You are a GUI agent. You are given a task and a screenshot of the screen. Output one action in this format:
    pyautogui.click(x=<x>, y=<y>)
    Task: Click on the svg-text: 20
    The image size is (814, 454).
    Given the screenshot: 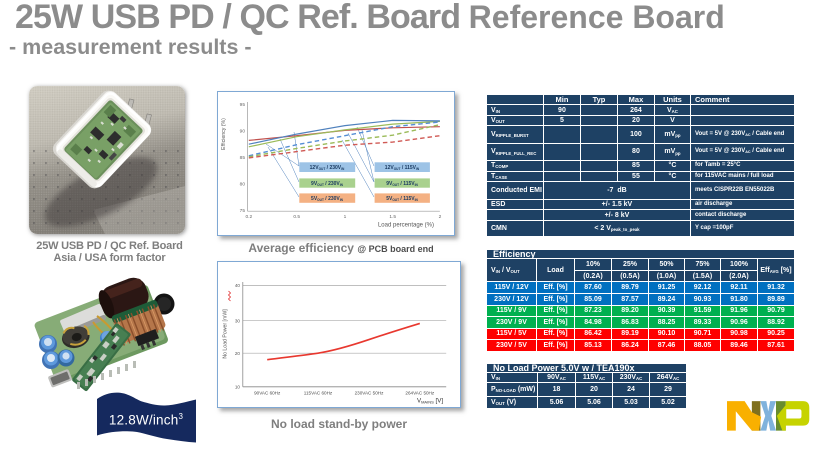 What is the action you would take?
    pyautogui.click(x=238, y=353)
    